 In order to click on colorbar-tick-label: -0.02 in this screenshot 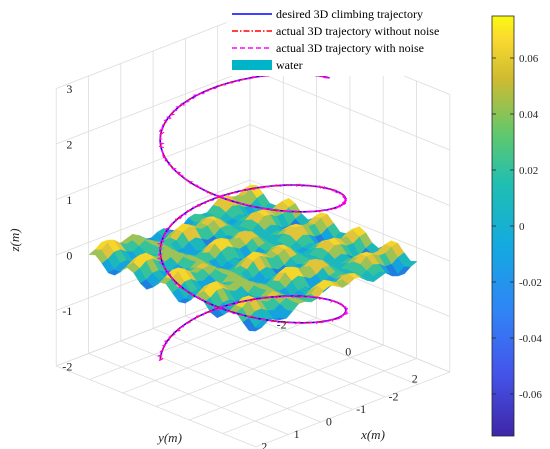, I will do `click(530, 283)`.